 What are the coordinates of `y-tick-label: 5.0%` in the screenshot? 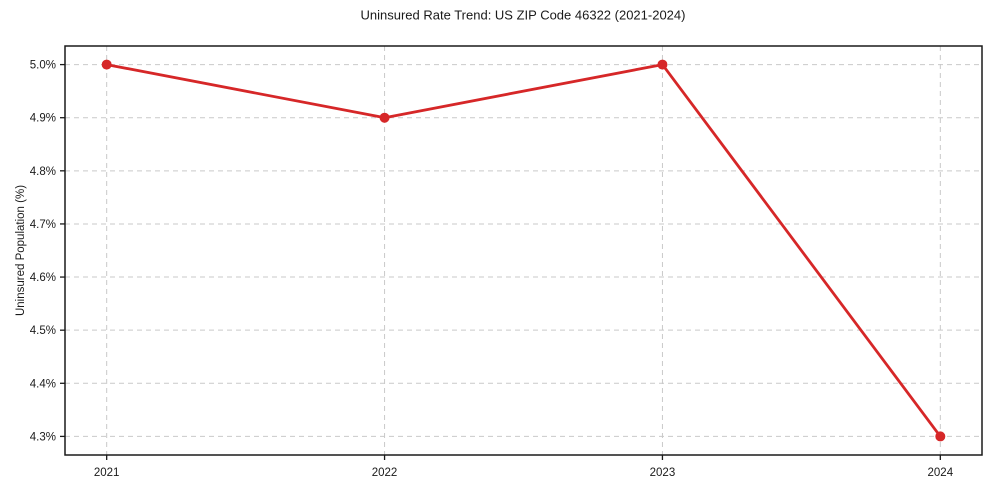 It's located at (43, 66).